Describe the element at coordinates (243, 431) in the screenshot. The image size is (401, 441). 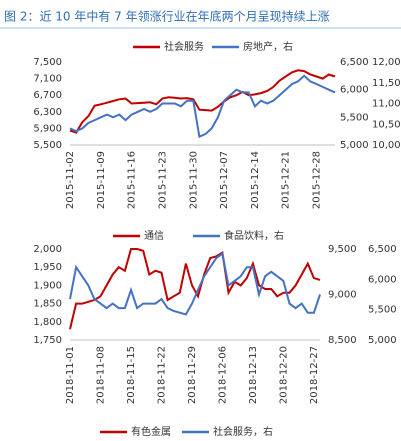
I see `legend-label: 社会服务，右` at that location.